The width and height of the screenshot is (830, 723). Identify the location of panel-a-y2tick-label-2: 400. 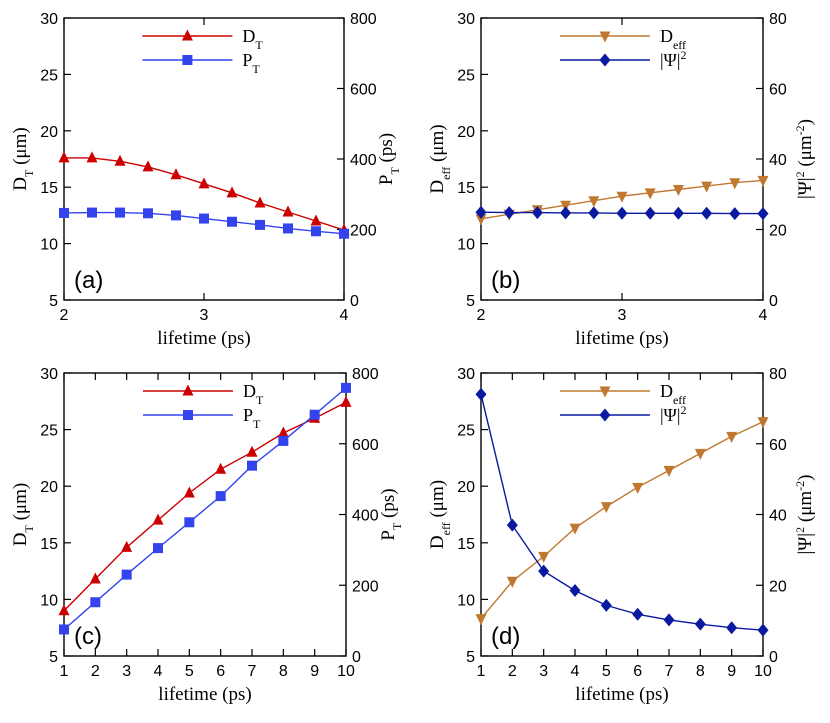
(363, 160).